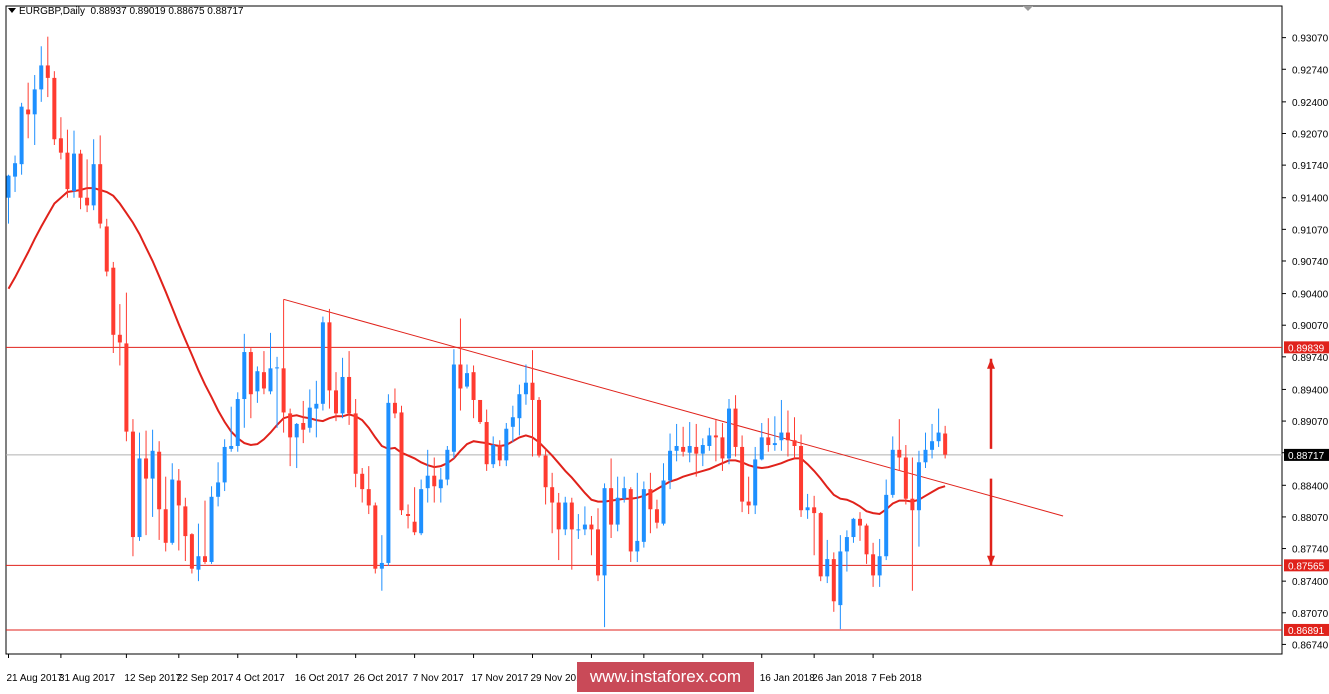 Image resolution: width=1329 pixels, height=694 pixels. I want to click on x-tick-label: 22 Sep 2017, so click(205, 678).